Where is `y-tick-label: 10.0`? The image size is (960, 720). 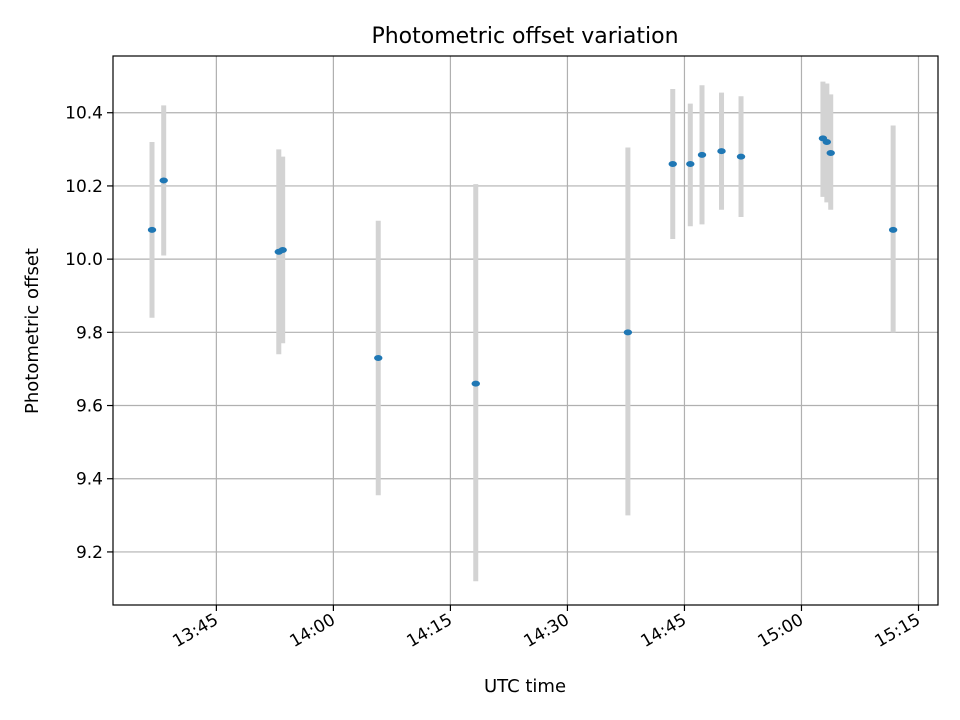
y-tick-label: 10.0 is located at coordinates (84, 260).